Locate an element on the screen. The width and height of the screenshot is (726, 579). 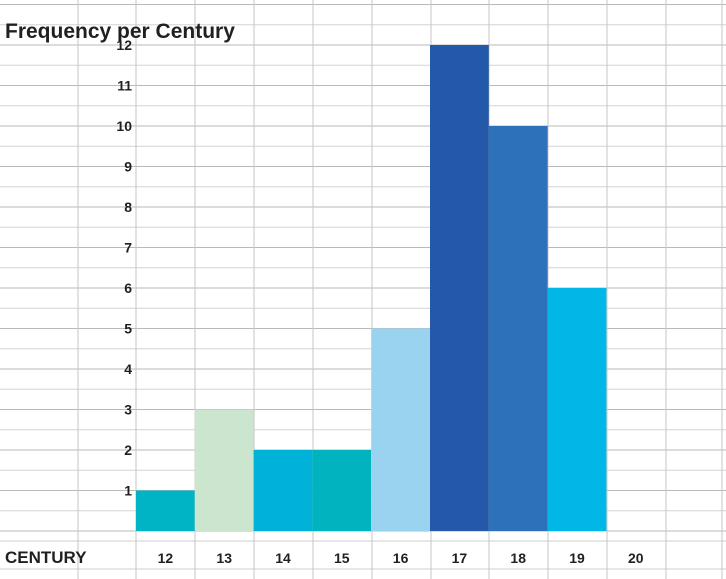
x-tick-label: 12 is located at coordinates (166, 558).